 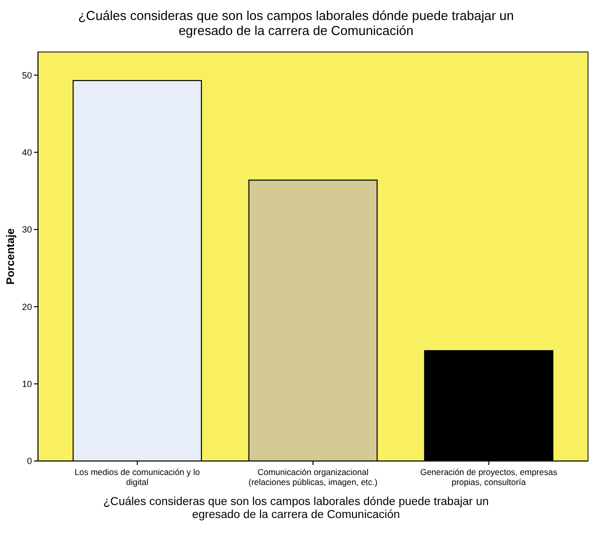 What do you see at coordinates (27, 229) in the screenshot?
I see `y-tick-label: 30` at bounding box center [27, 229].